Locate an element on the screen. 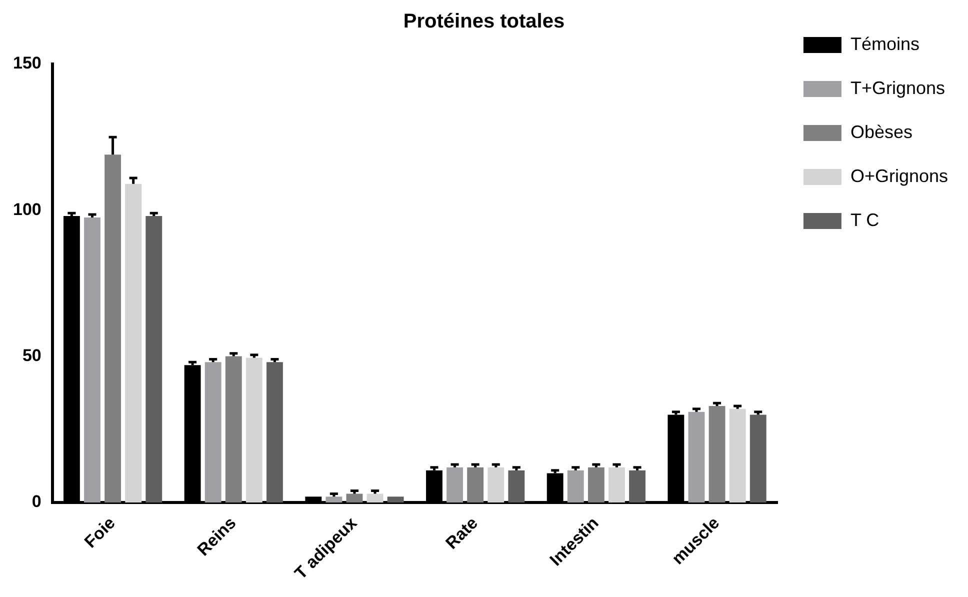 The height and width of the screenshot is (597, 968). legend-label: T+Grignons is located at coordinates (897, 88).